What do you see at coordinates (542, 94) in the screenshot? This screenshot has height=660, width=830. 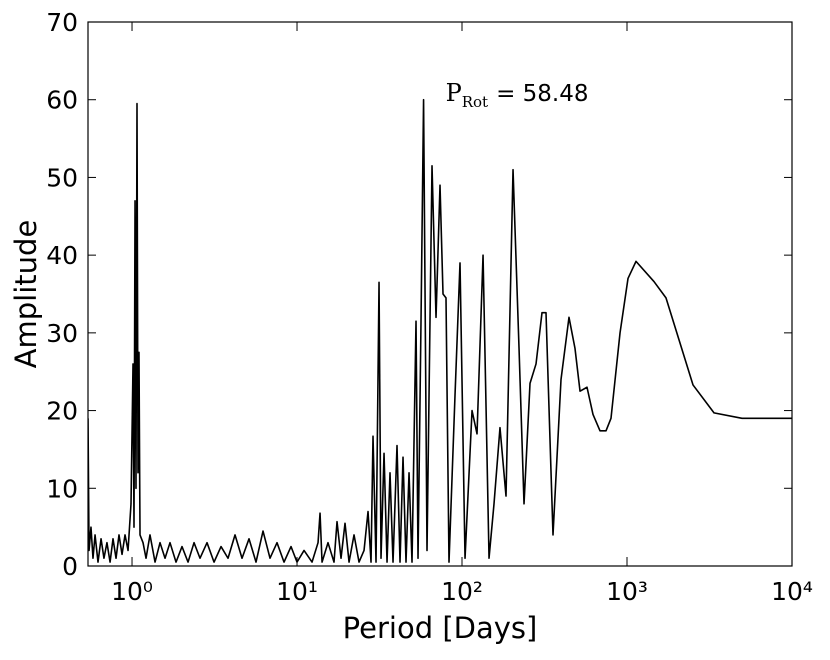 I see `annotation-text: = 58.48` at bounding box center [542, 94].